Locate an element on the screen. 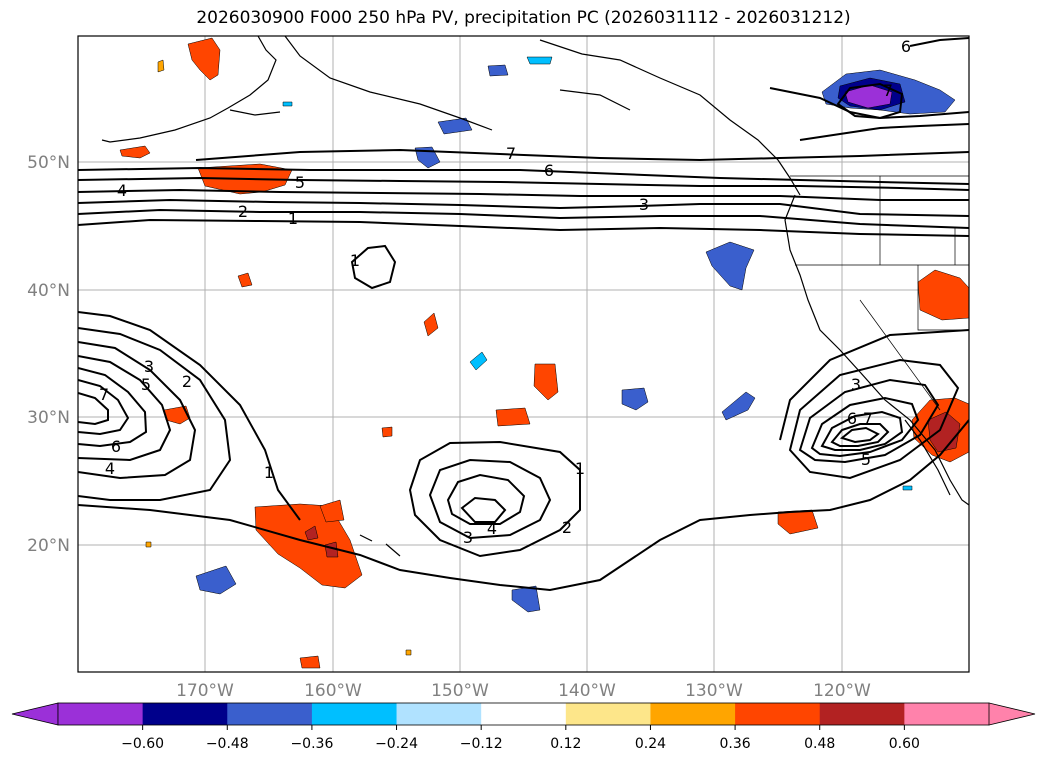  colorbar-tick-label: −0.36 is located at coordinates (311, 744).